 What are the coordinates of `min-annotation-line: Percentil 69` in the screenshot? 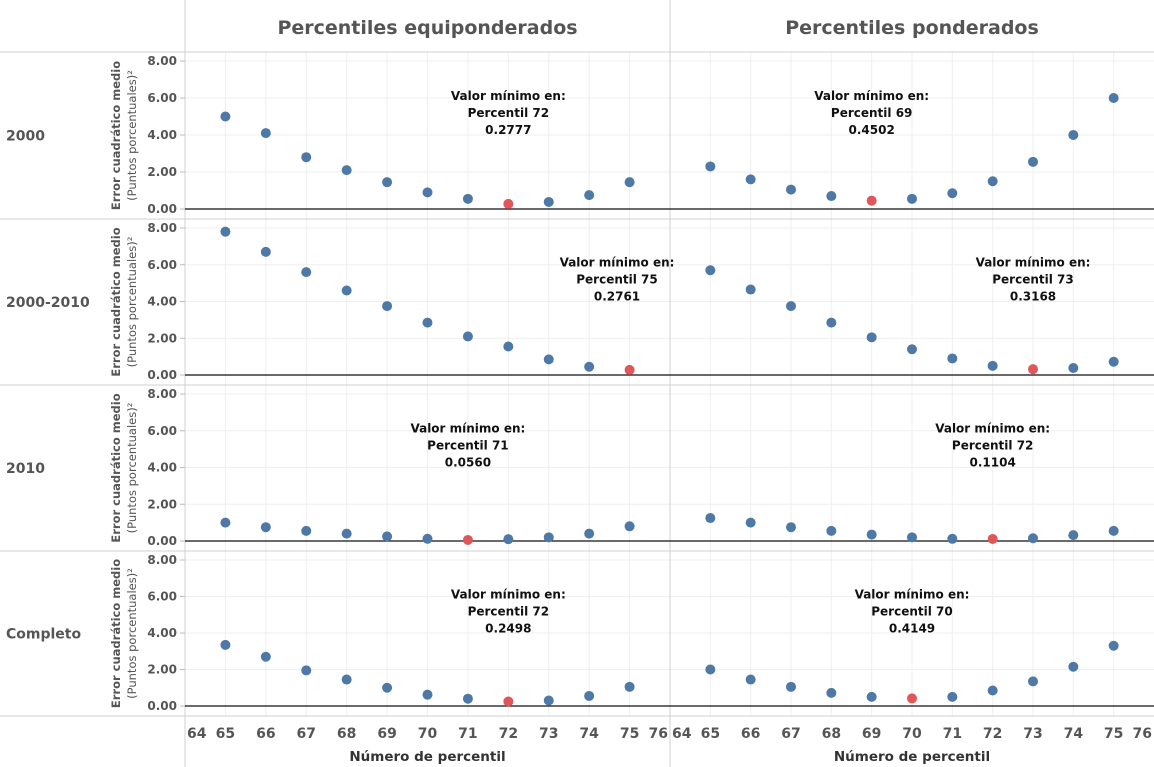 It's located at (872, 113).